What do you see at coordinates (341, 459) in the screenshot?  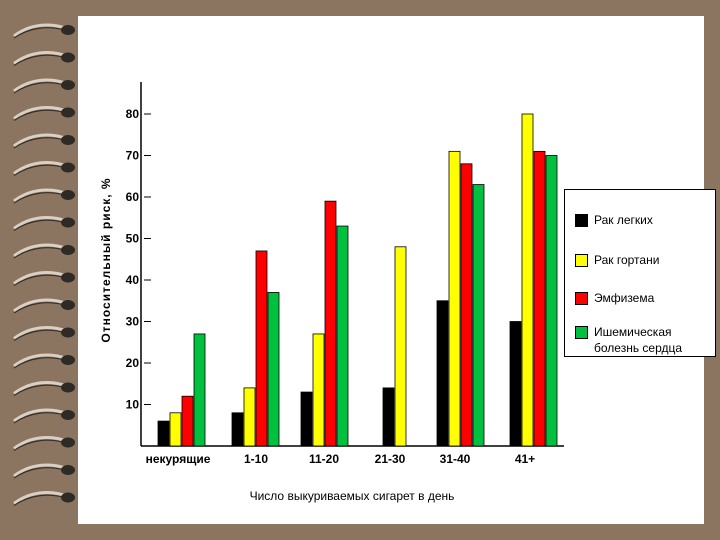 I see `x-axis-categories: некурящие 1-10 11-20 21-30 31-40 41+` at bounding box center [341, 459].